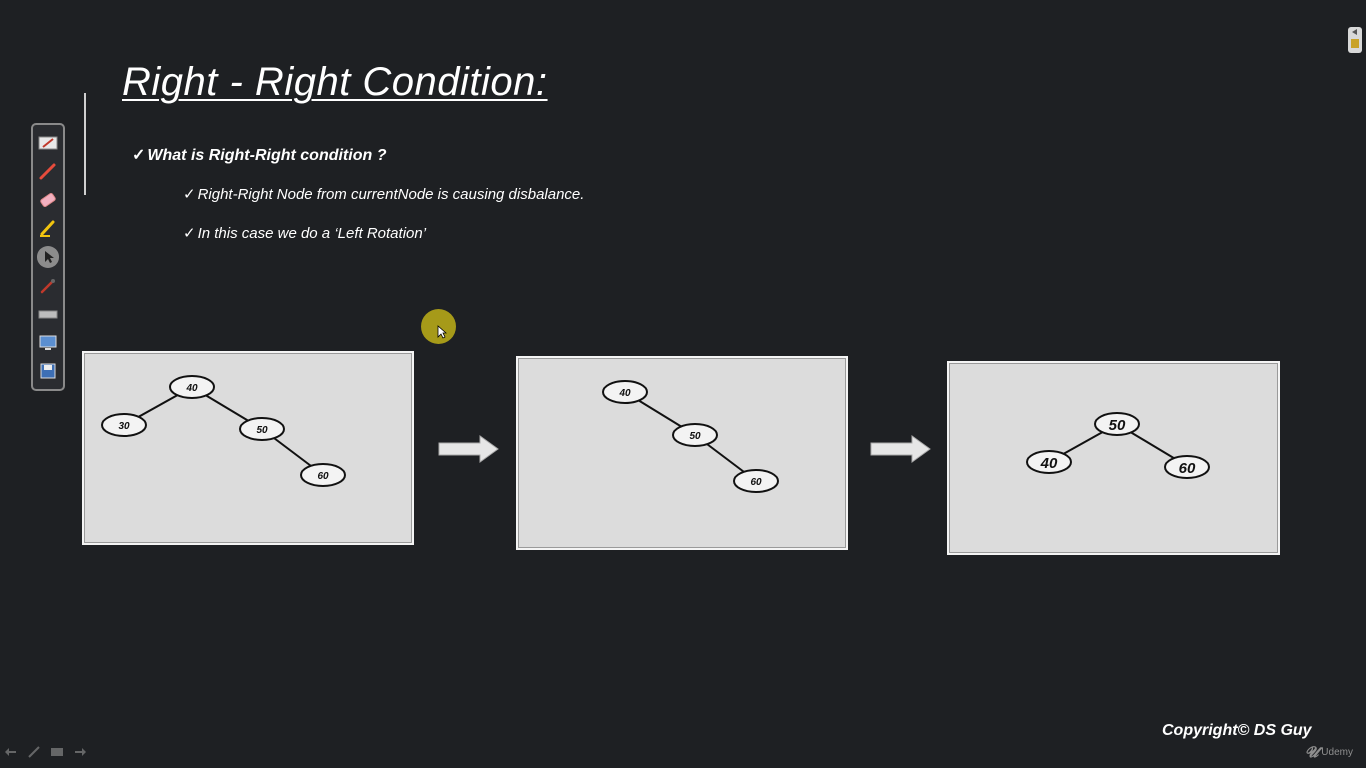  I want to click on save-tool, so click(48, 372).